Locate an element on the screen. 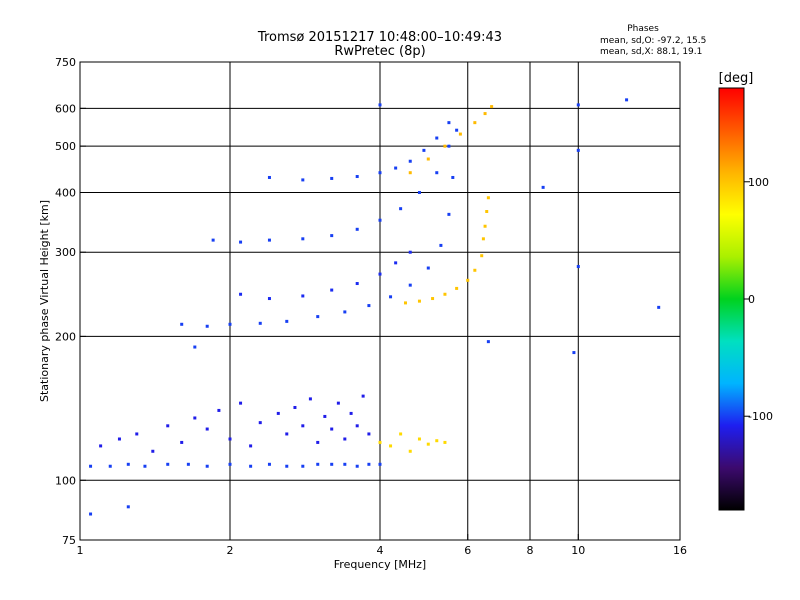 This screenshot has width=800, height=600. x-tick-label: 10 is located at coordinates (578, 550).